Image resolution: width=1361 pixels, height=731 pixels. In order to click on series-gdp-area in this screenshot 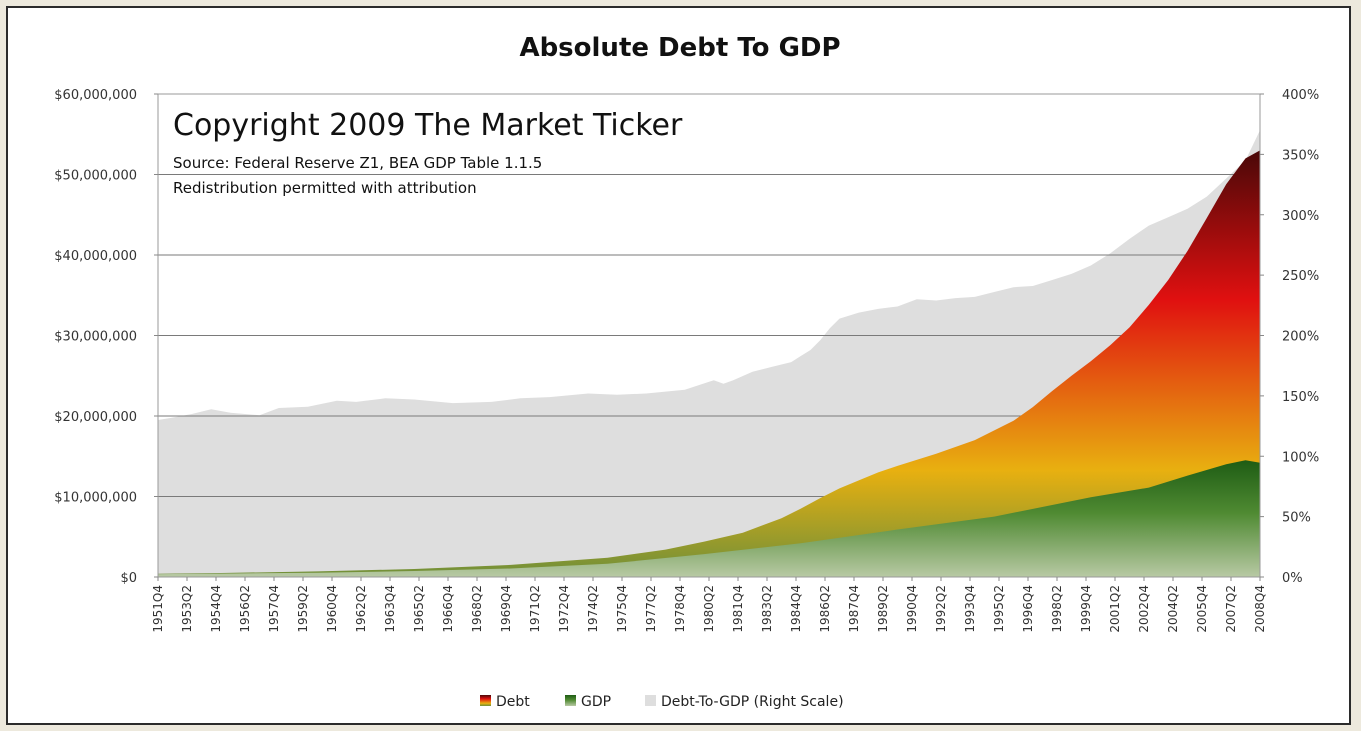, I will do `click(709, 518)`.